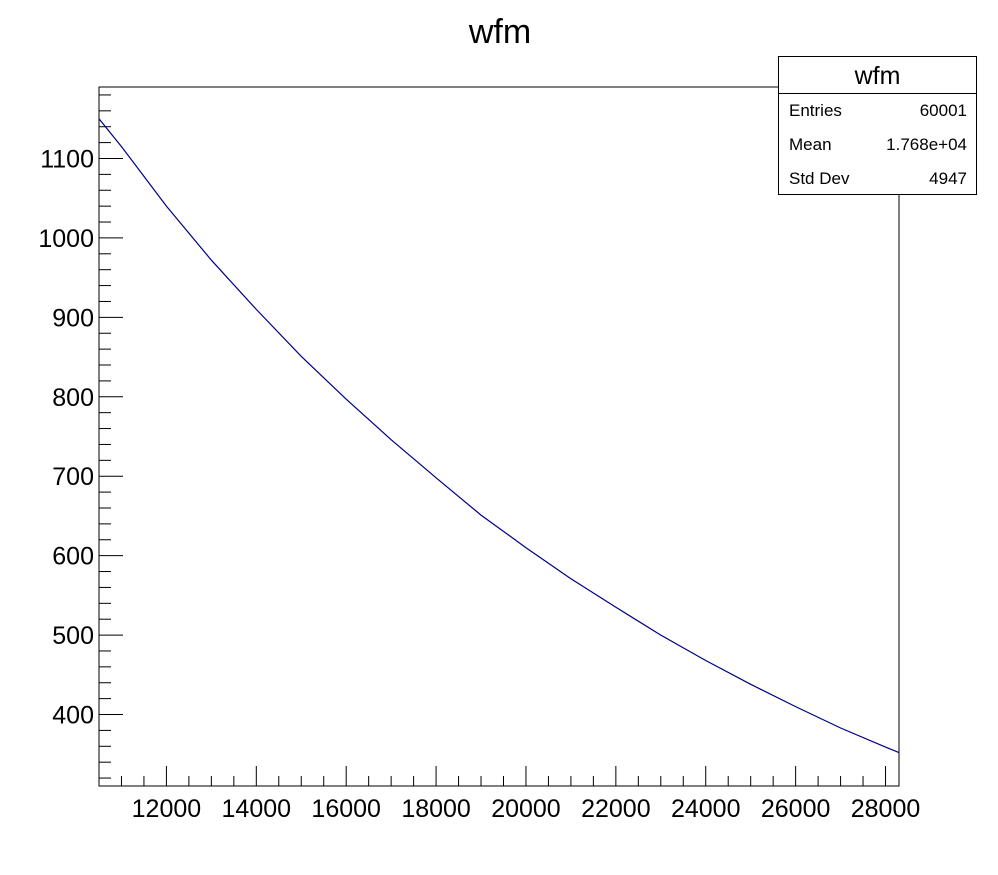 This screenshot has height=875, width=998. I want to click on y-axis: 400 500 600 700 800 900 1000 1100, so click(80, 436).